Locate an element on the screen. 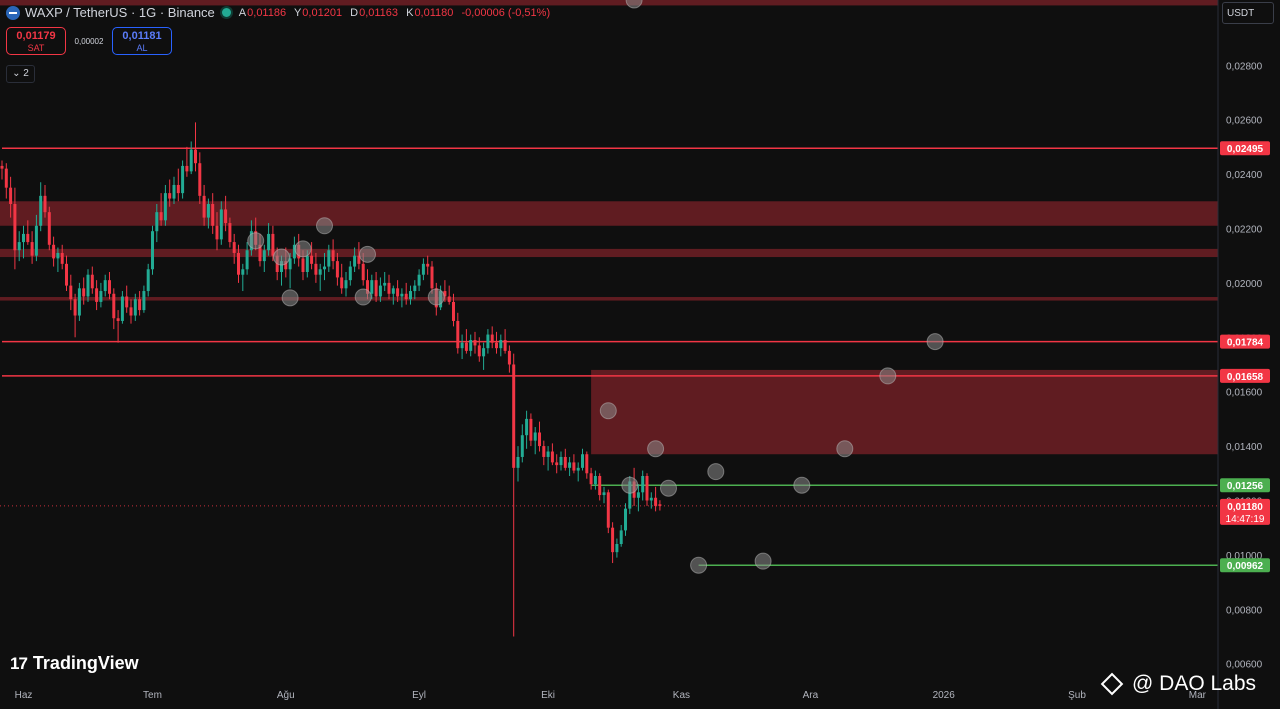 This screenshot has height=709, width=1280. ohlc-high: 0,01201 is located at coordinates (322, 12).